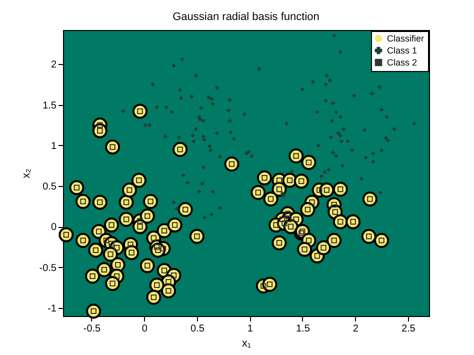 The width and height of the screenshot is (474, 355). What do you see at coordinates (247, 344) in the screenshot?
I see `x-axis-title: x₁` at bounding box center [247, 344].